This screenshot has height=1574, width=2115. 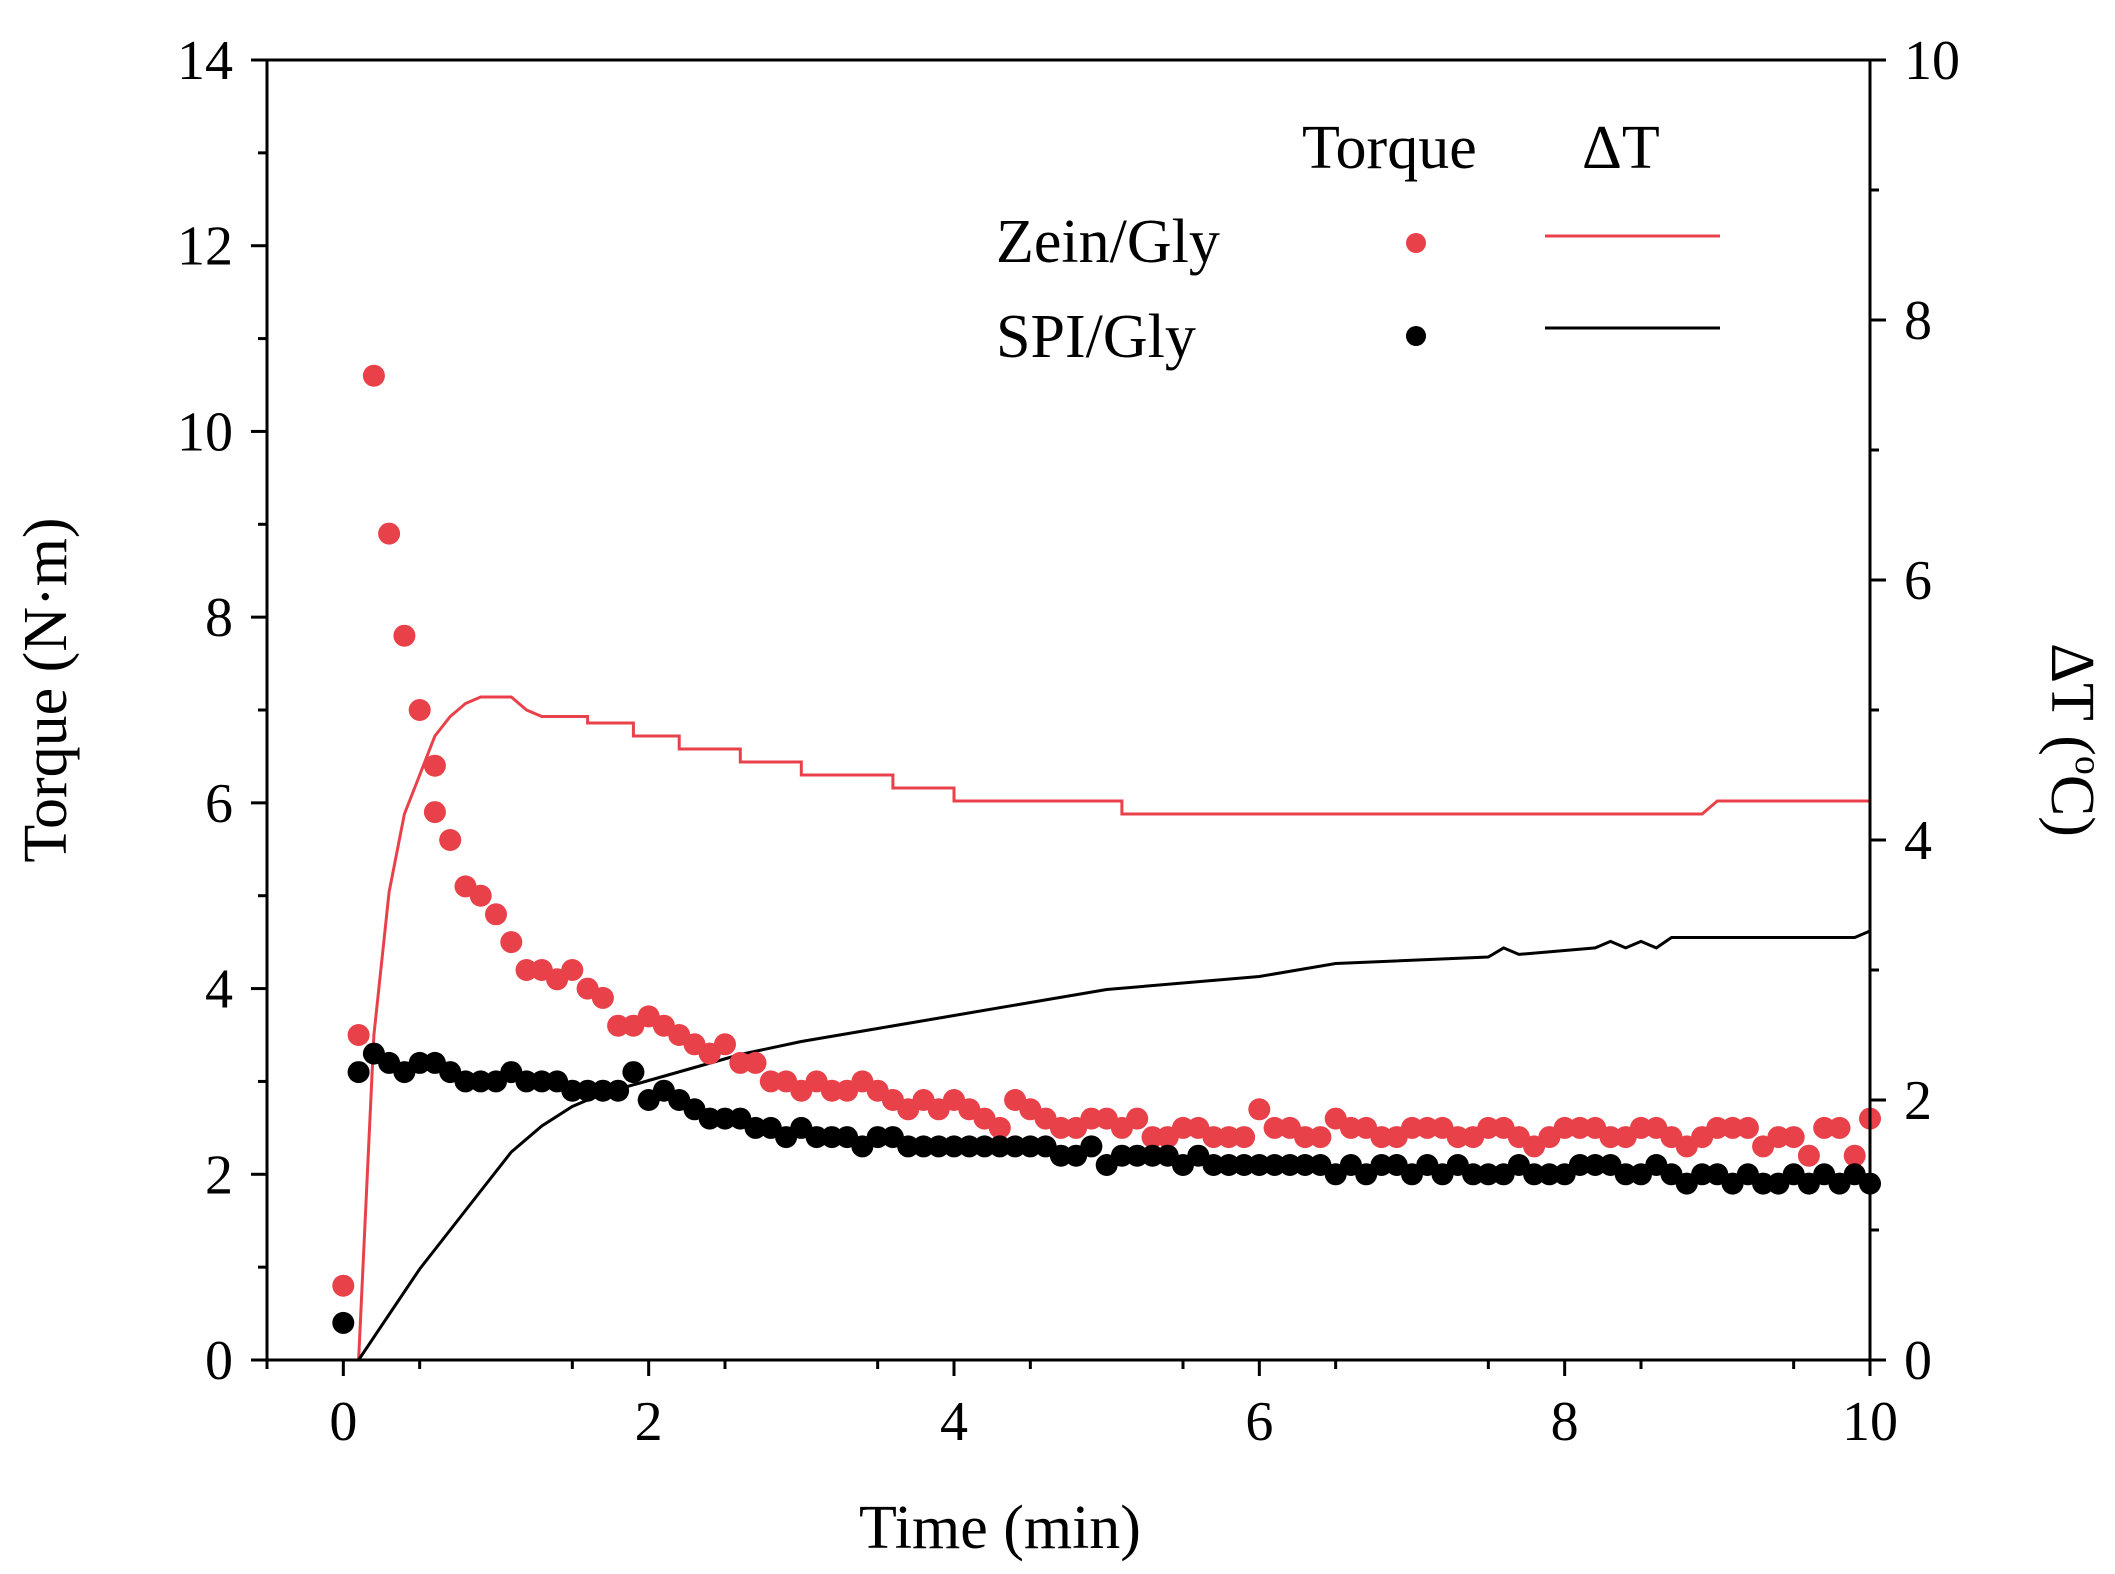 I want to click on y-left-tick-label: 0, so click(x=219, y=1361).